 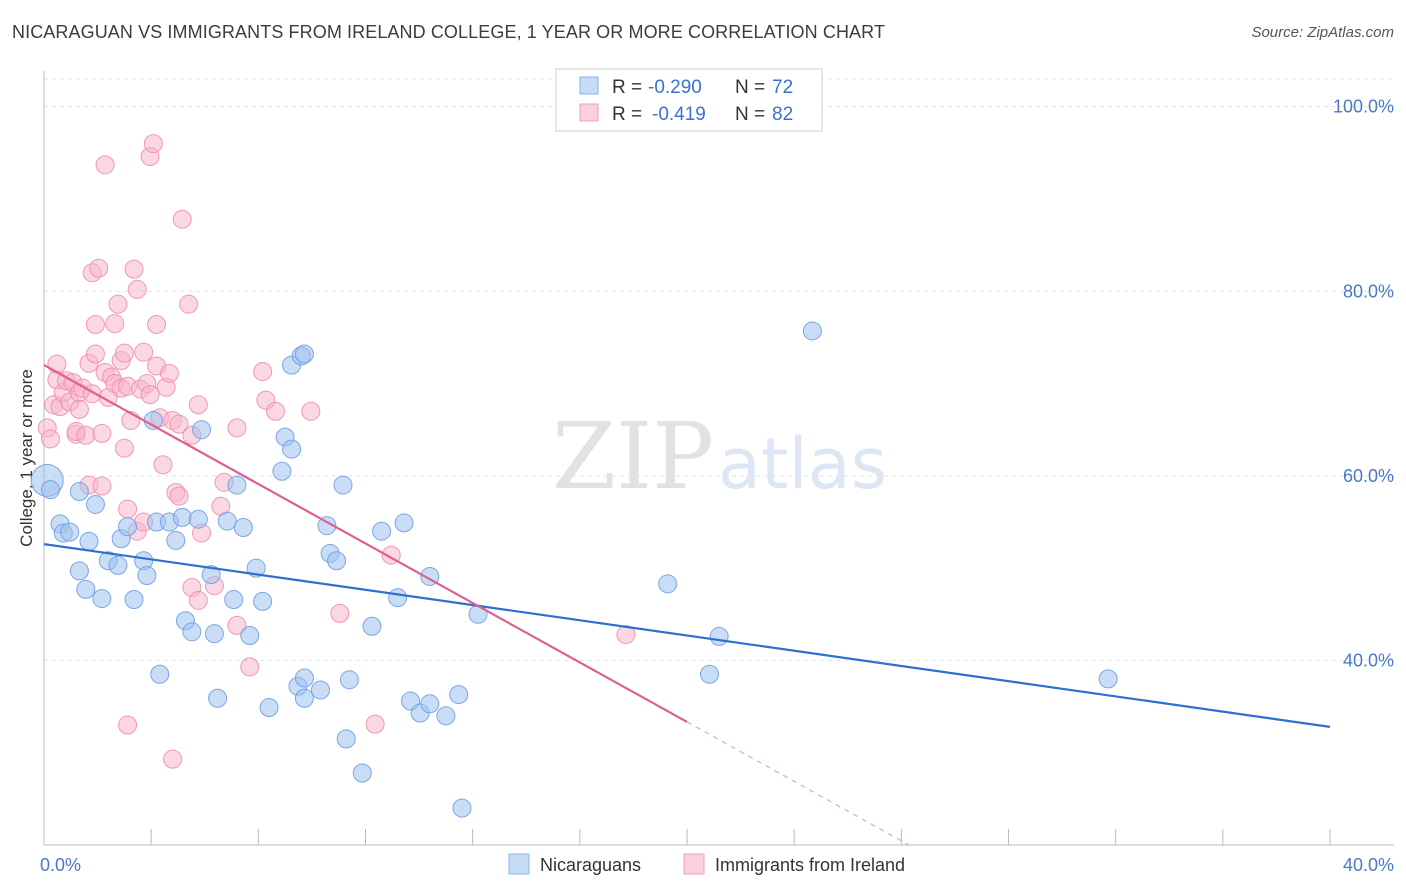 I want to click on legend-r-value-1: -0.290, so click(x=675, y=87).